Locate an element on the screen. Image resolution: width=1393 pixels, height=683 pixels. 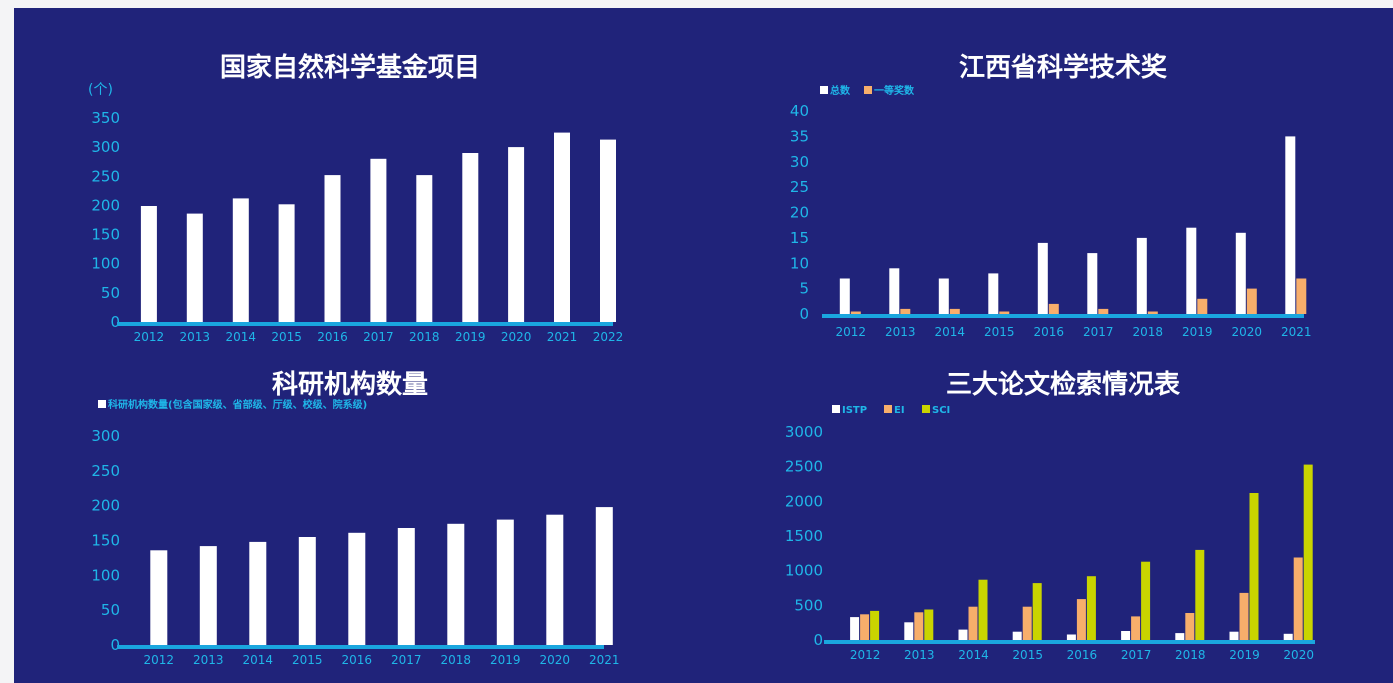
chart1-ytick-label: 50 is located at coordinates (110, 293).